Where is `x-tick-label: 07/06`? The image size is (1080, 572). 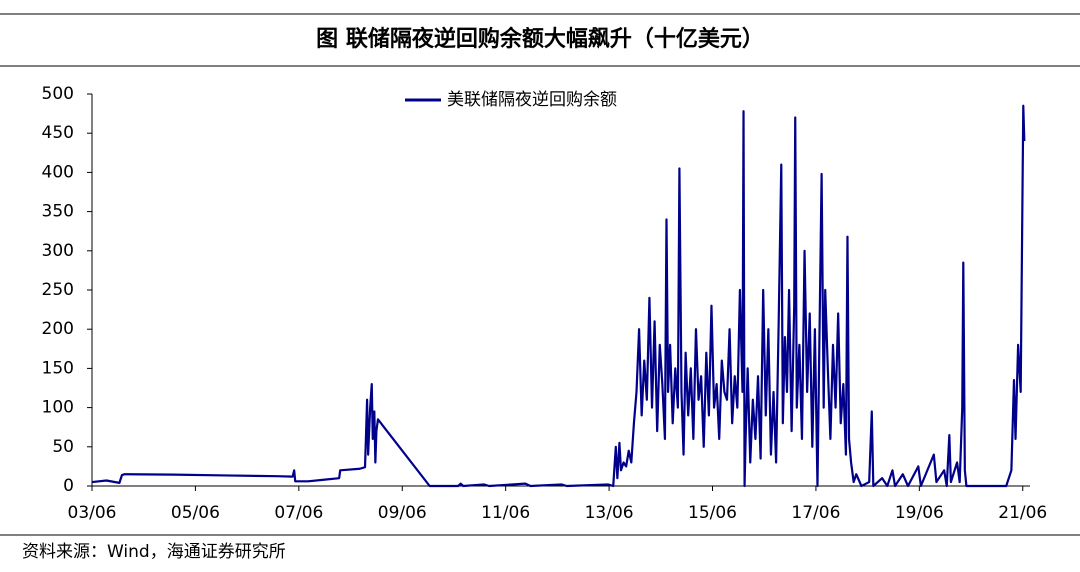 x-tick-label: 07/06 is located at coordinates (298, 513).